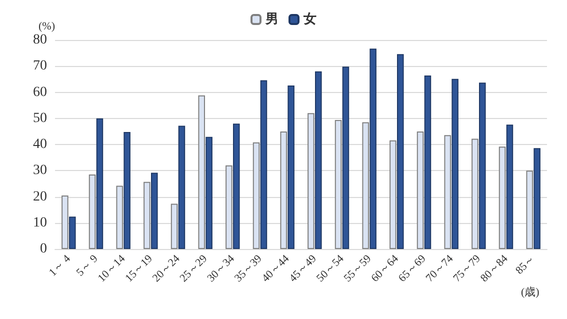 This screenshot has height=319, width=567. Describe the element at coordinates (276, 268) in the screenshot. I see `x-tick-label: 40～44` at that location.